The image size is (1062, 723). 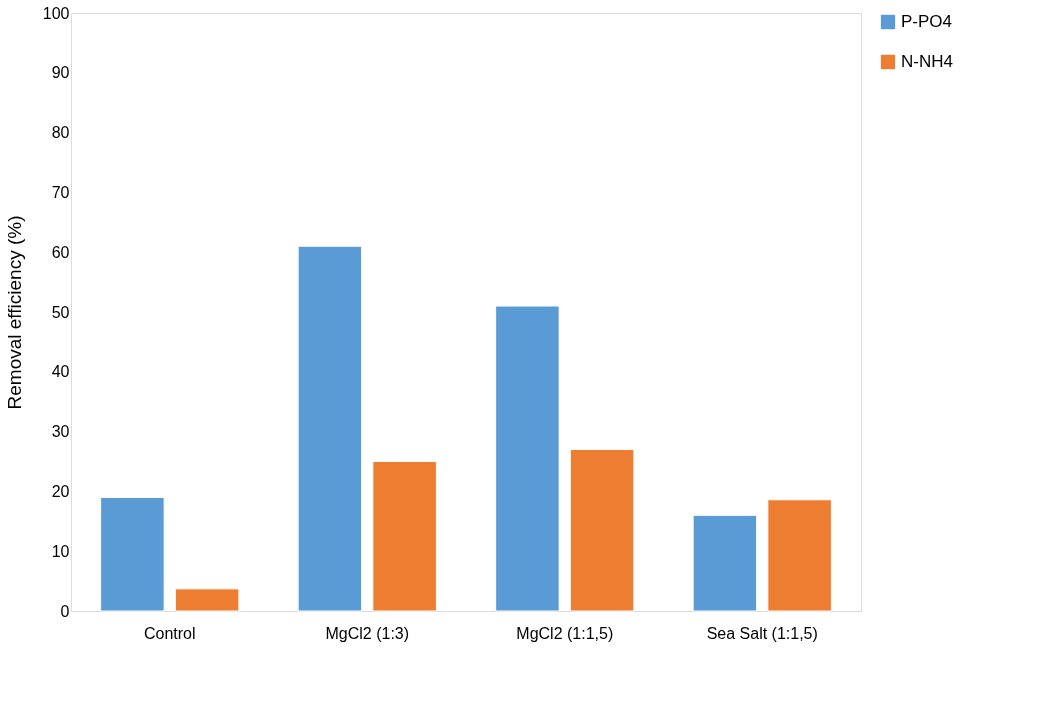 I want to click on y-tick-label: 20, so click(x=60, y=491).